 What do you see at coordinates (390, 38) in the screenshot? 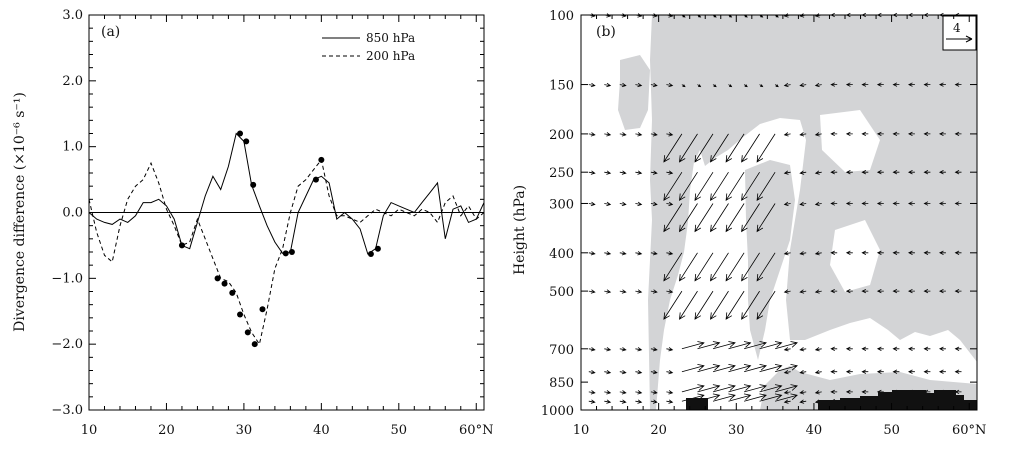
I see `legend-label-850: 850 hPa` at bounding box center [390, 38].